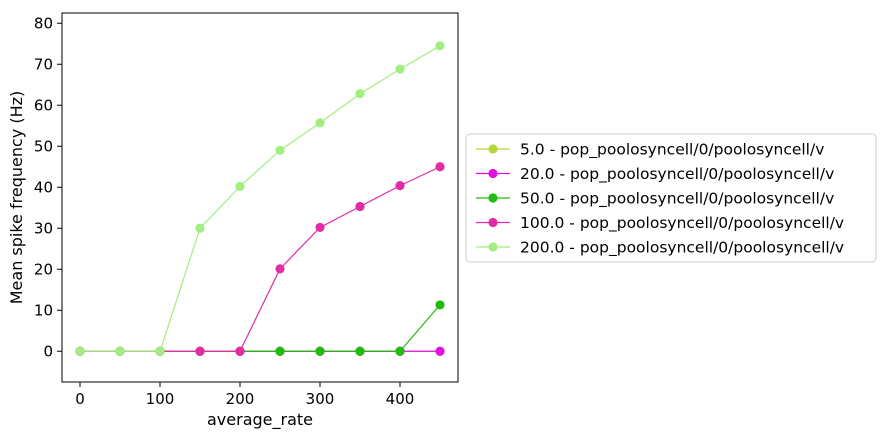 Image resolution: width=885 pixels, height=439 pixels. What do you see at coordinates (16, 198) in the screenshot?
I see `y-axis-label: Mean spike frequency (Hz)` at bounding box center [16, 198].